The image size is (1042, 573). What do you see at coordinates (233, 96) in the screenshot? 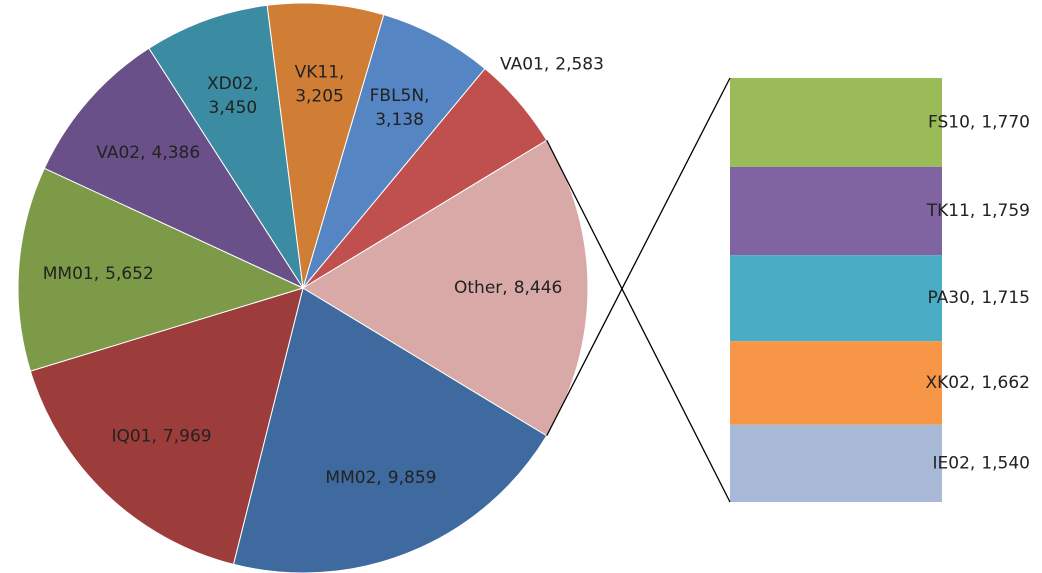
I see `slice-label: XD02, 3,450` at bounding box center [233, 96].